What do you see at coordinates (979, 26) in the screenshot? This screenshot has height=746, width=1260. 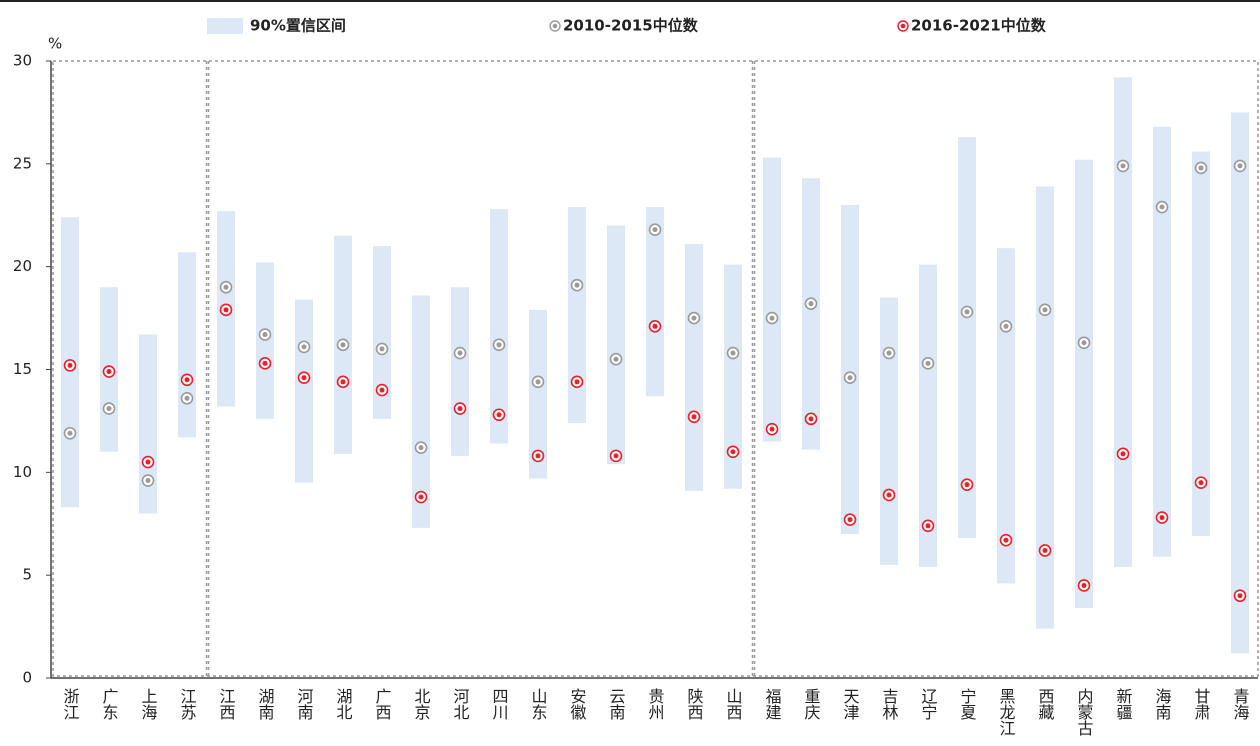 I see `legend-label: 2016-2021中位数` at bounding box center [979, 26].